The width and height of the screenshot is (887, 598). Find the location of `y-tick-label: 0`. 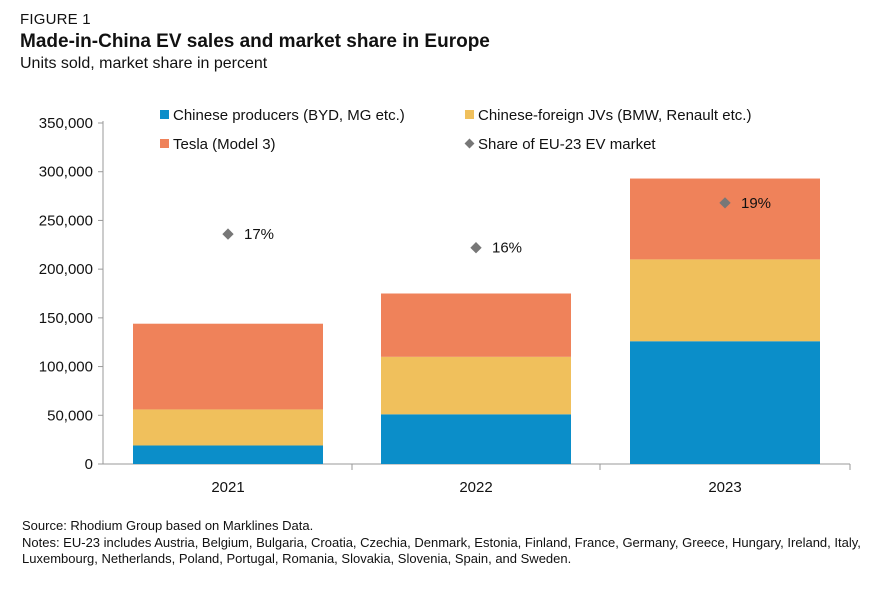

y-tick-label: 0 is located at coordinates (89, 464).